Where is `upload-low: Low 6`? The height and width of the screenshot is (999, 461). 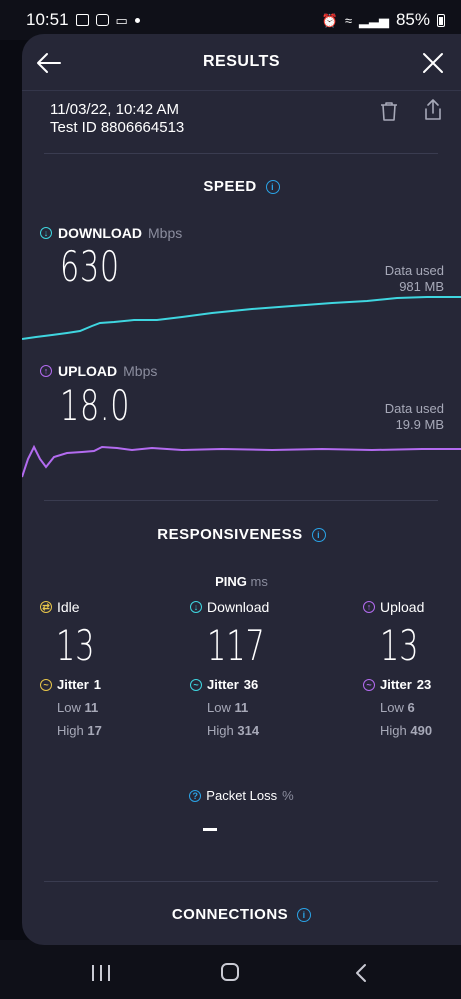 upload-low: Low 6 is located at coordinates (420, 707).